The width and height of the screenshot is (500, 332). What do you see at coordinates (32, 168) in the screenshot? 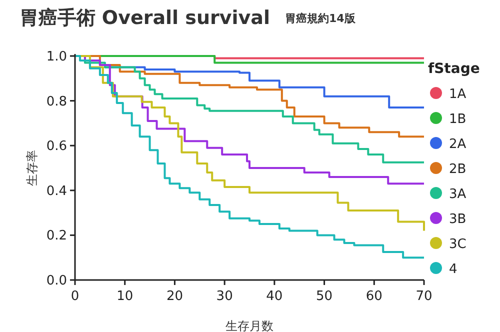
I see `ylabel: 生存率` at bounding box center [32, 168].